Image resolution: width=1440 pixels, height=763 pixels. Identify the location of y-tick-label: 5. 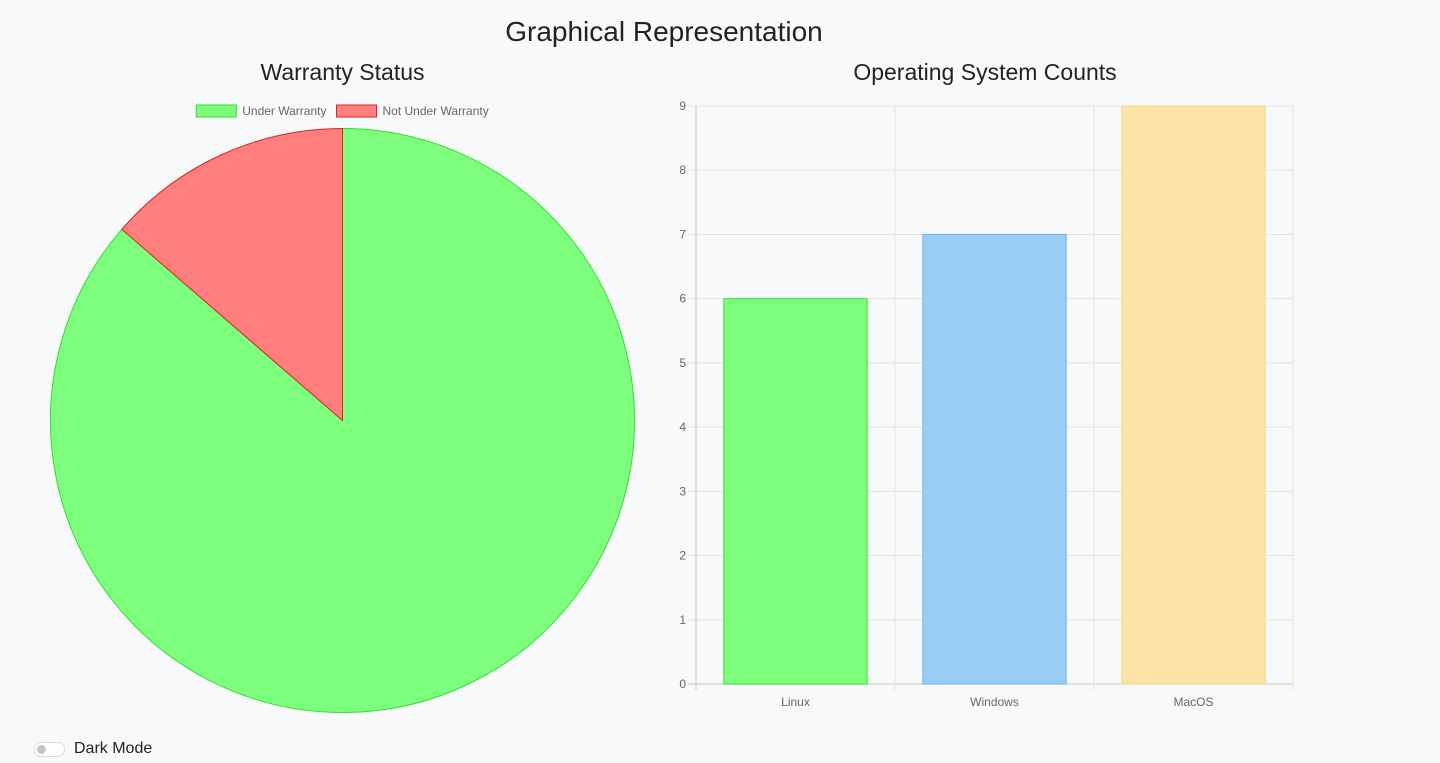
(682, 363).